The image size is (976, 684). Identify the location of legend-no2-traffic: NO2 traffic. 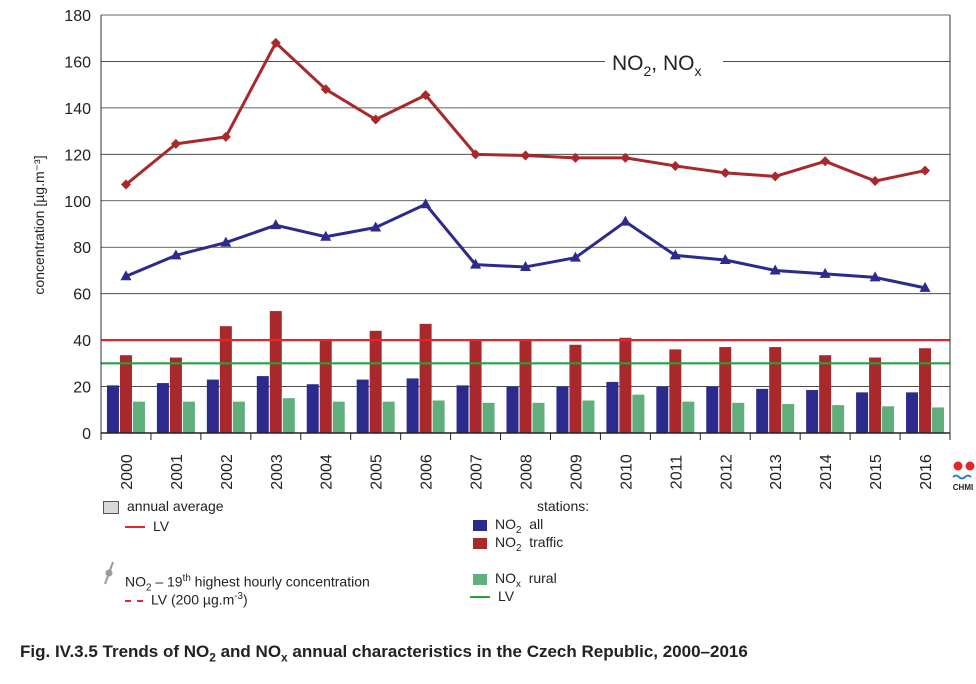
(518, 543).